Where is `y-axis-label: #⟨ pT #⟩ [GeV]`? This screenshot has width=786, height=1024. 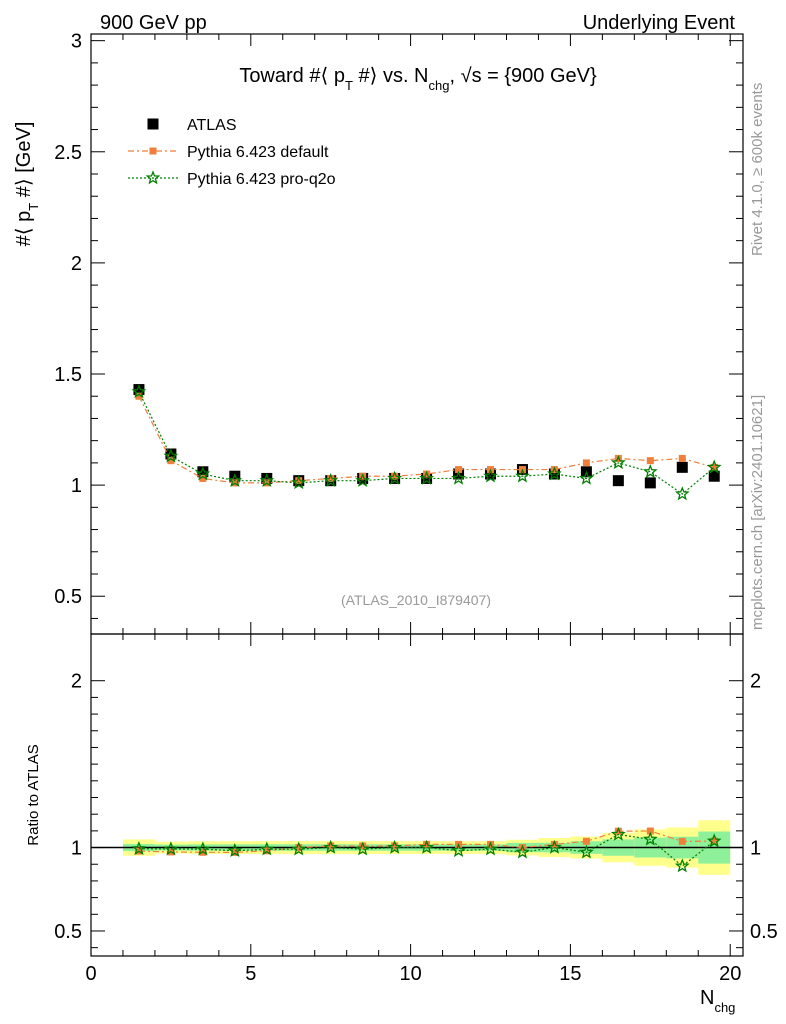
y-axis-label: #⟨ pT #⟩ [GeV] is located at coordinates (27, 184).